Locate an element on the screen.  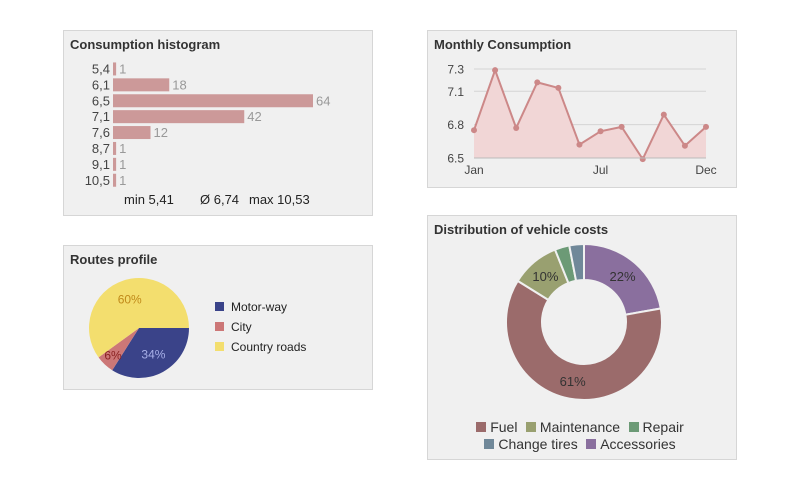
costs-donut-chart: 22% 61% 10% is located at coordinates (584, 321).